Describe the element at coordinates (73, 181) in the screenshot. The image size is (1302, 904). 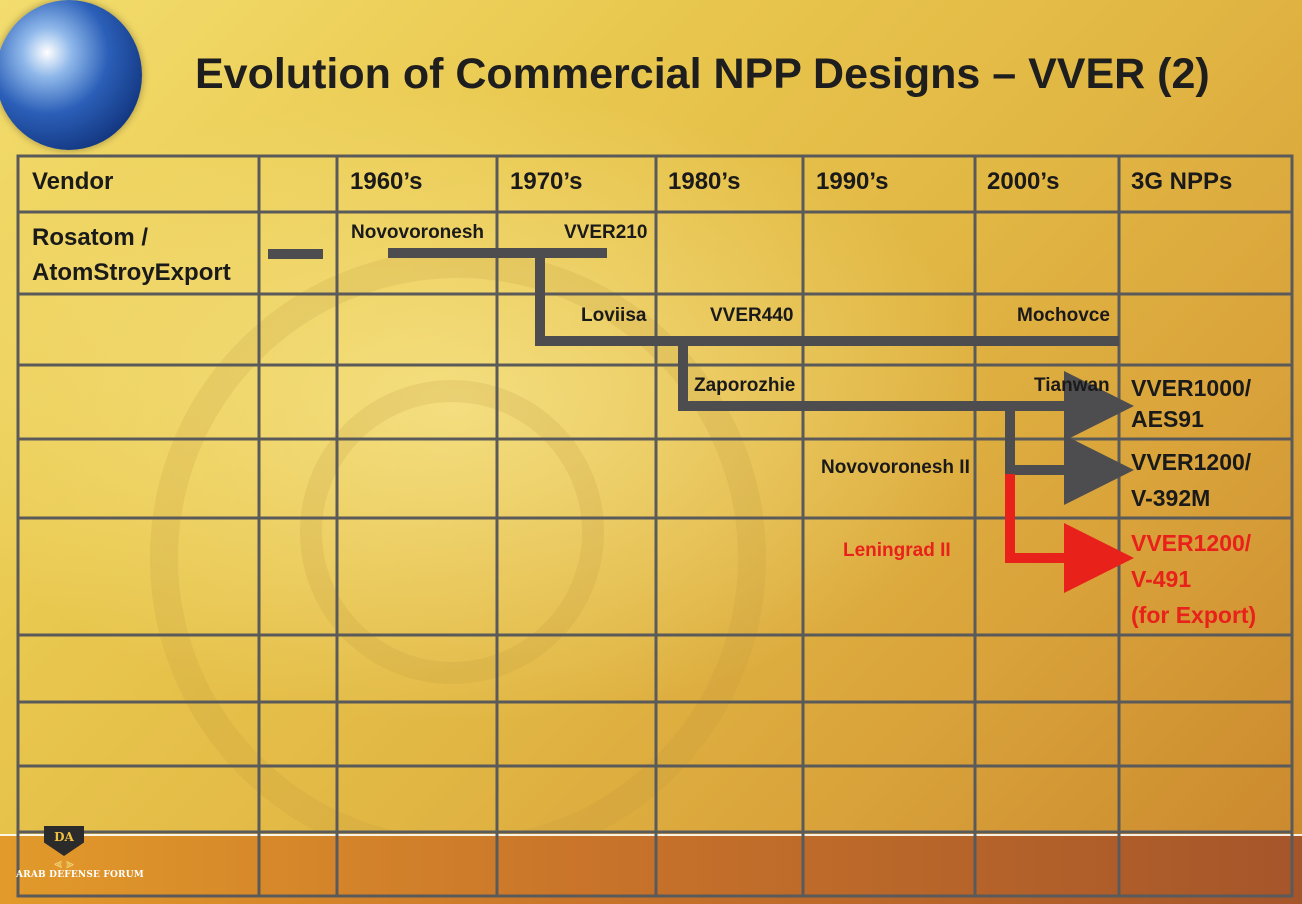
I see `header-vendor: Vendor` at that location.